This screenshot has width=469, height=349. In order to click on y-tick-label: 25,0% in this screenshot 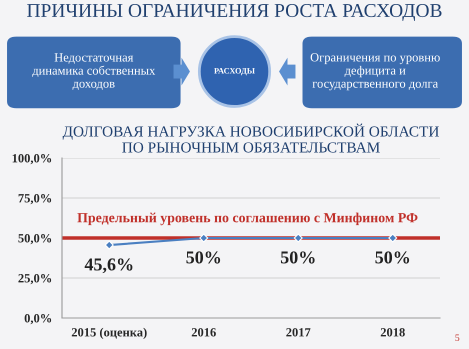, I will do `click(35, 279)`.